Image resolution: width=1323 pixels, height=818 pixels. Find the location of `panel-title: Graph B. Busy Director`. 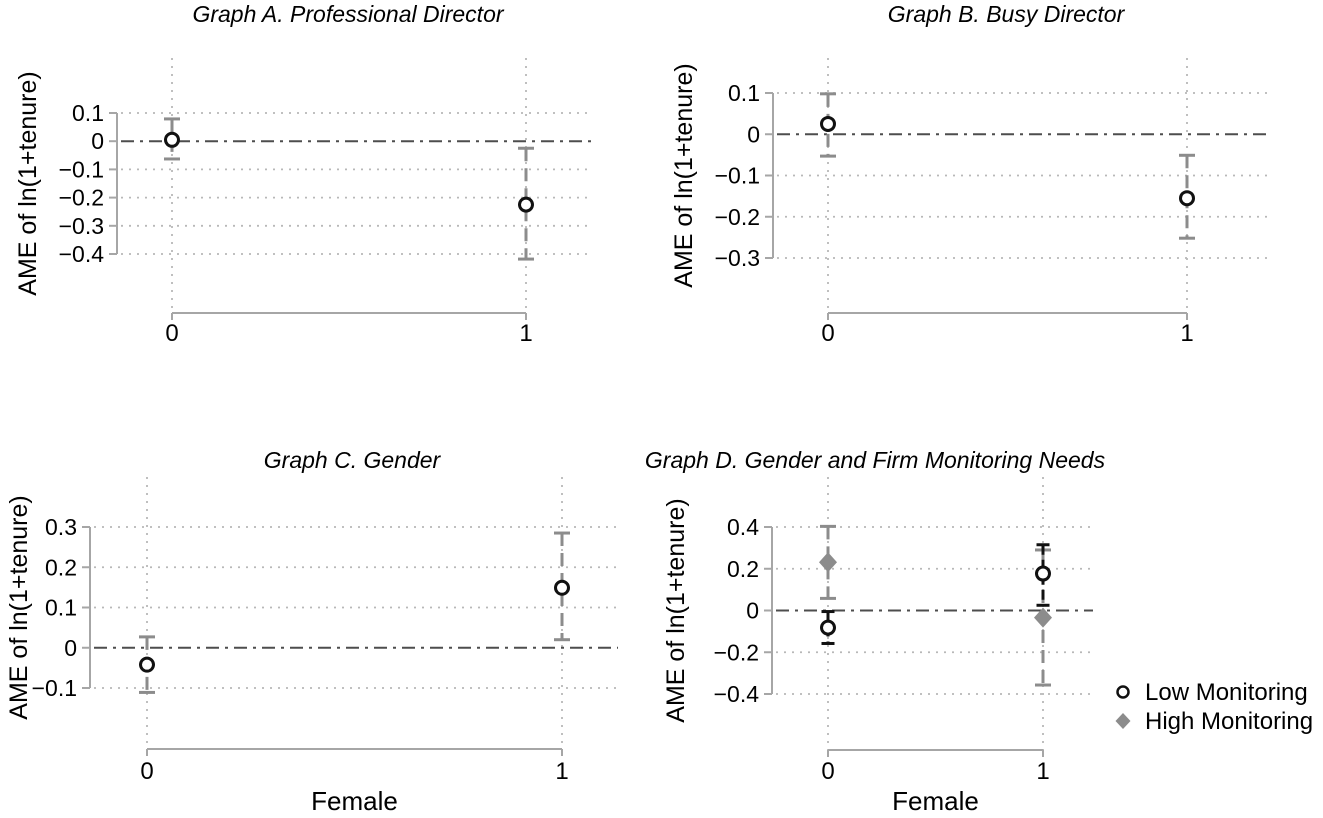

panel-title: Graph B. Busy Director is located at coordinates (1007, 14).